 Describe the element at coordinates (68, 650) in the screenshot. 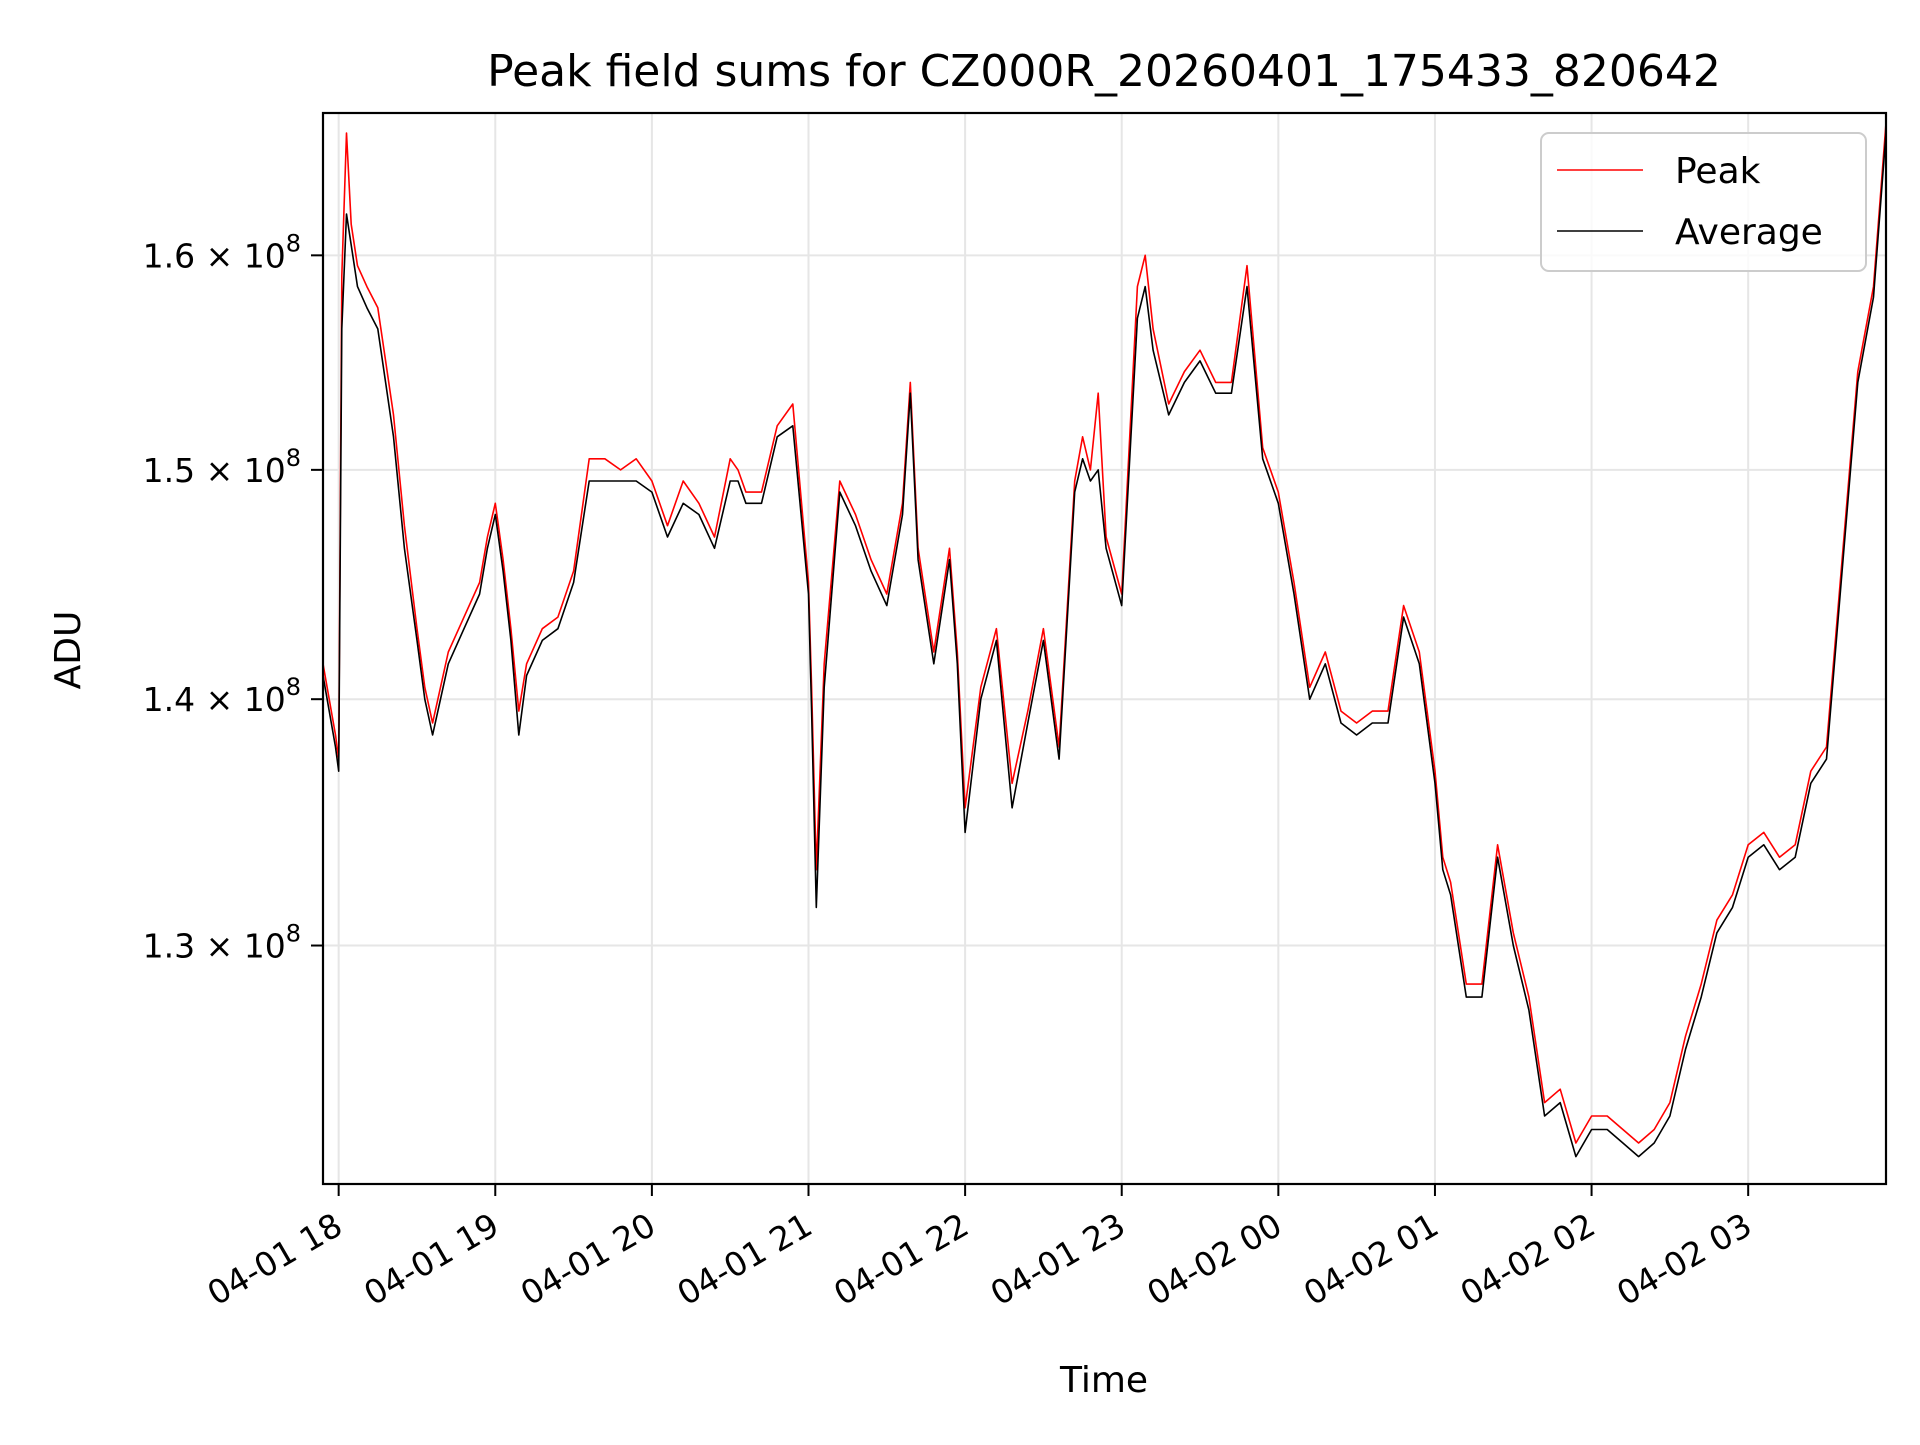

I see `y-axis-label: ADU` at that location.